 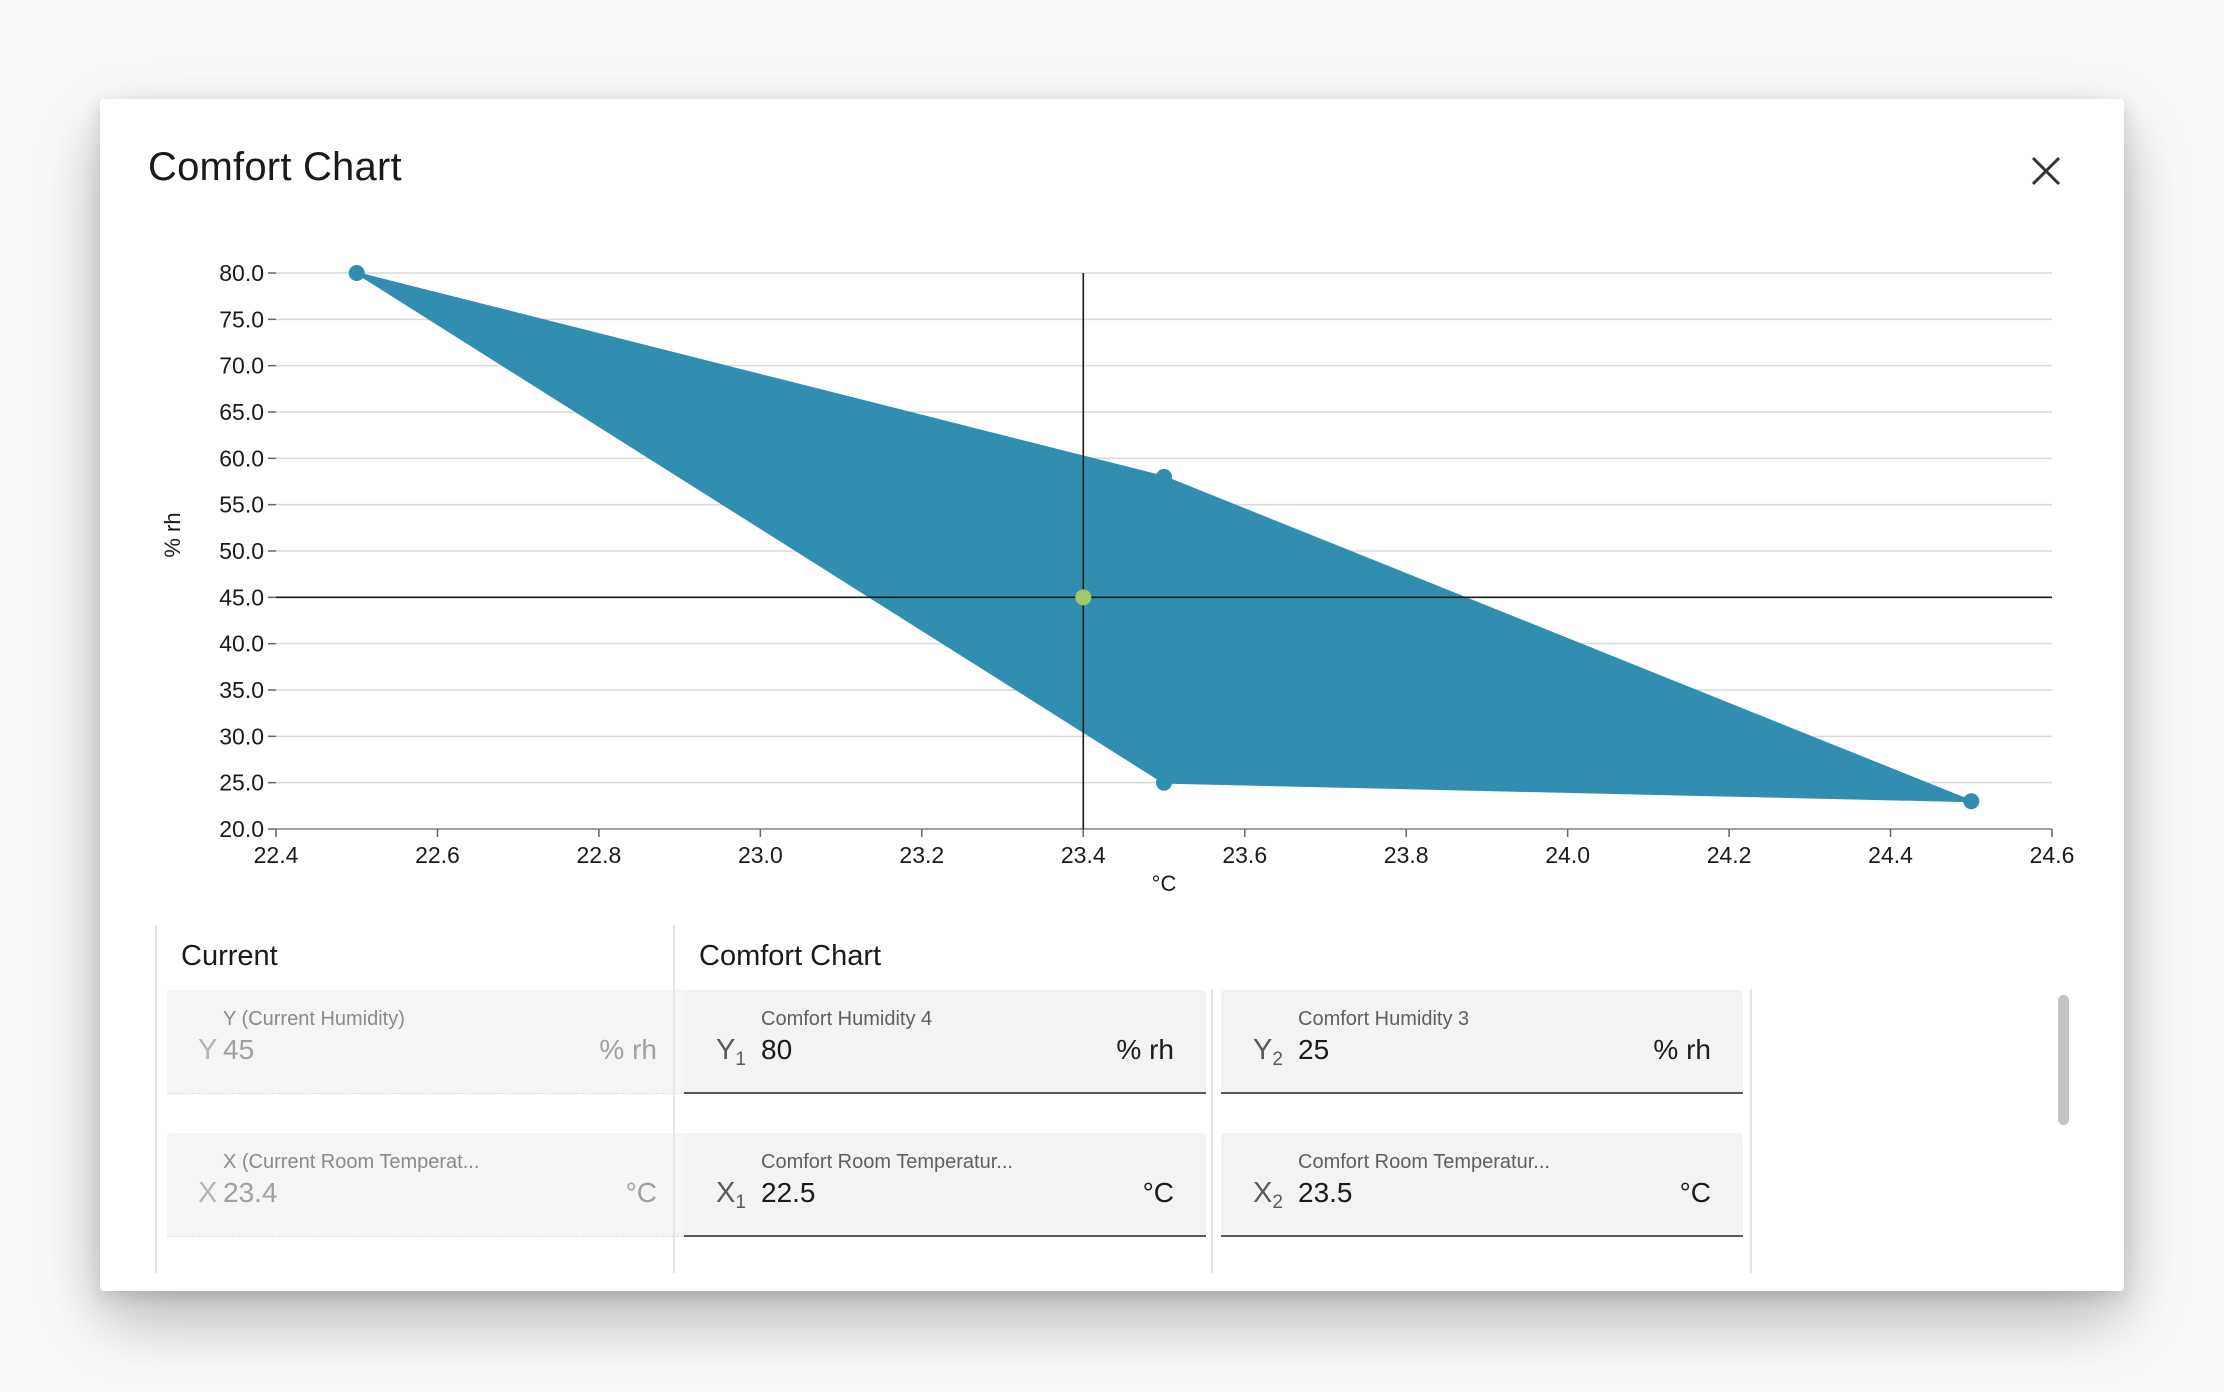 What do you see at coordinates (241, 736) in the screenshot?
I see `y-tick-label: 30.0` at bounding box center [241, 736].